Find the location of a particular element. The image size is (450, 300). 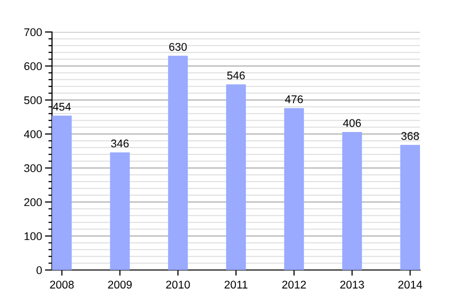

data-label: 546 is located at coordinates (236, 76).